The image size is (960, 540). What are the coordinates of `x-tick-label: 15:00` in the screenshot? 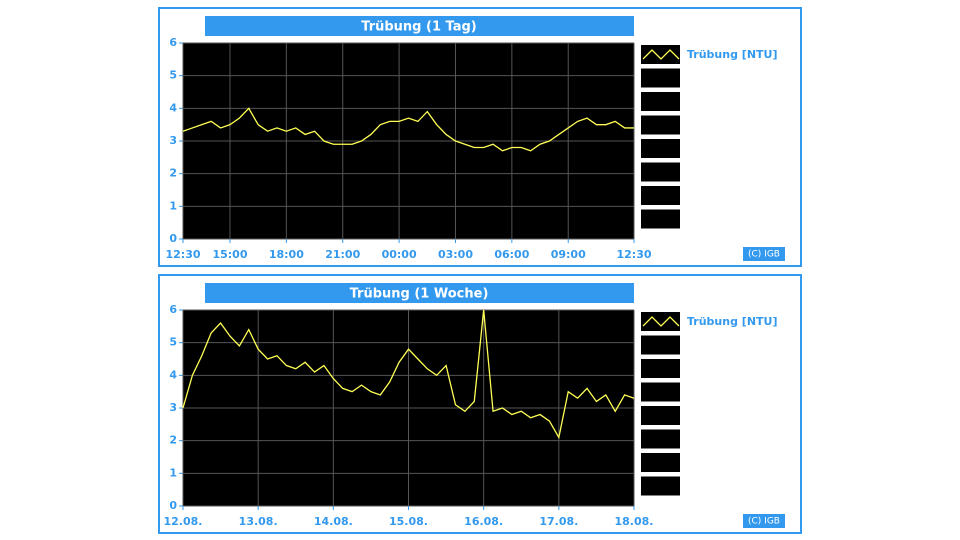 It's located at (229, 254).